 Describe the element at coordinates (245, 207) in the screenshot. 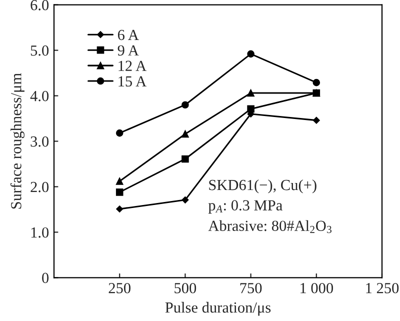

I see `annotation: p$_{A}$: 0.3 MPa` at that location.